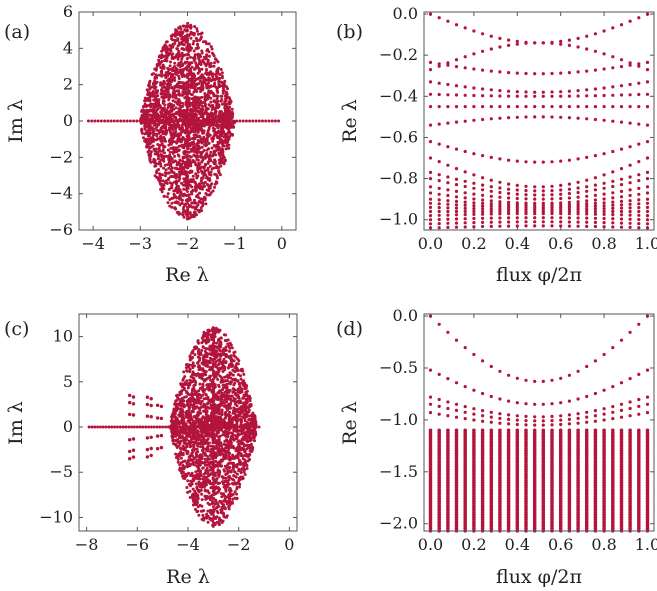 The height and width of the screenshot is (591, 657). I want to click on y-tick-label: 2, so click(68, 84).